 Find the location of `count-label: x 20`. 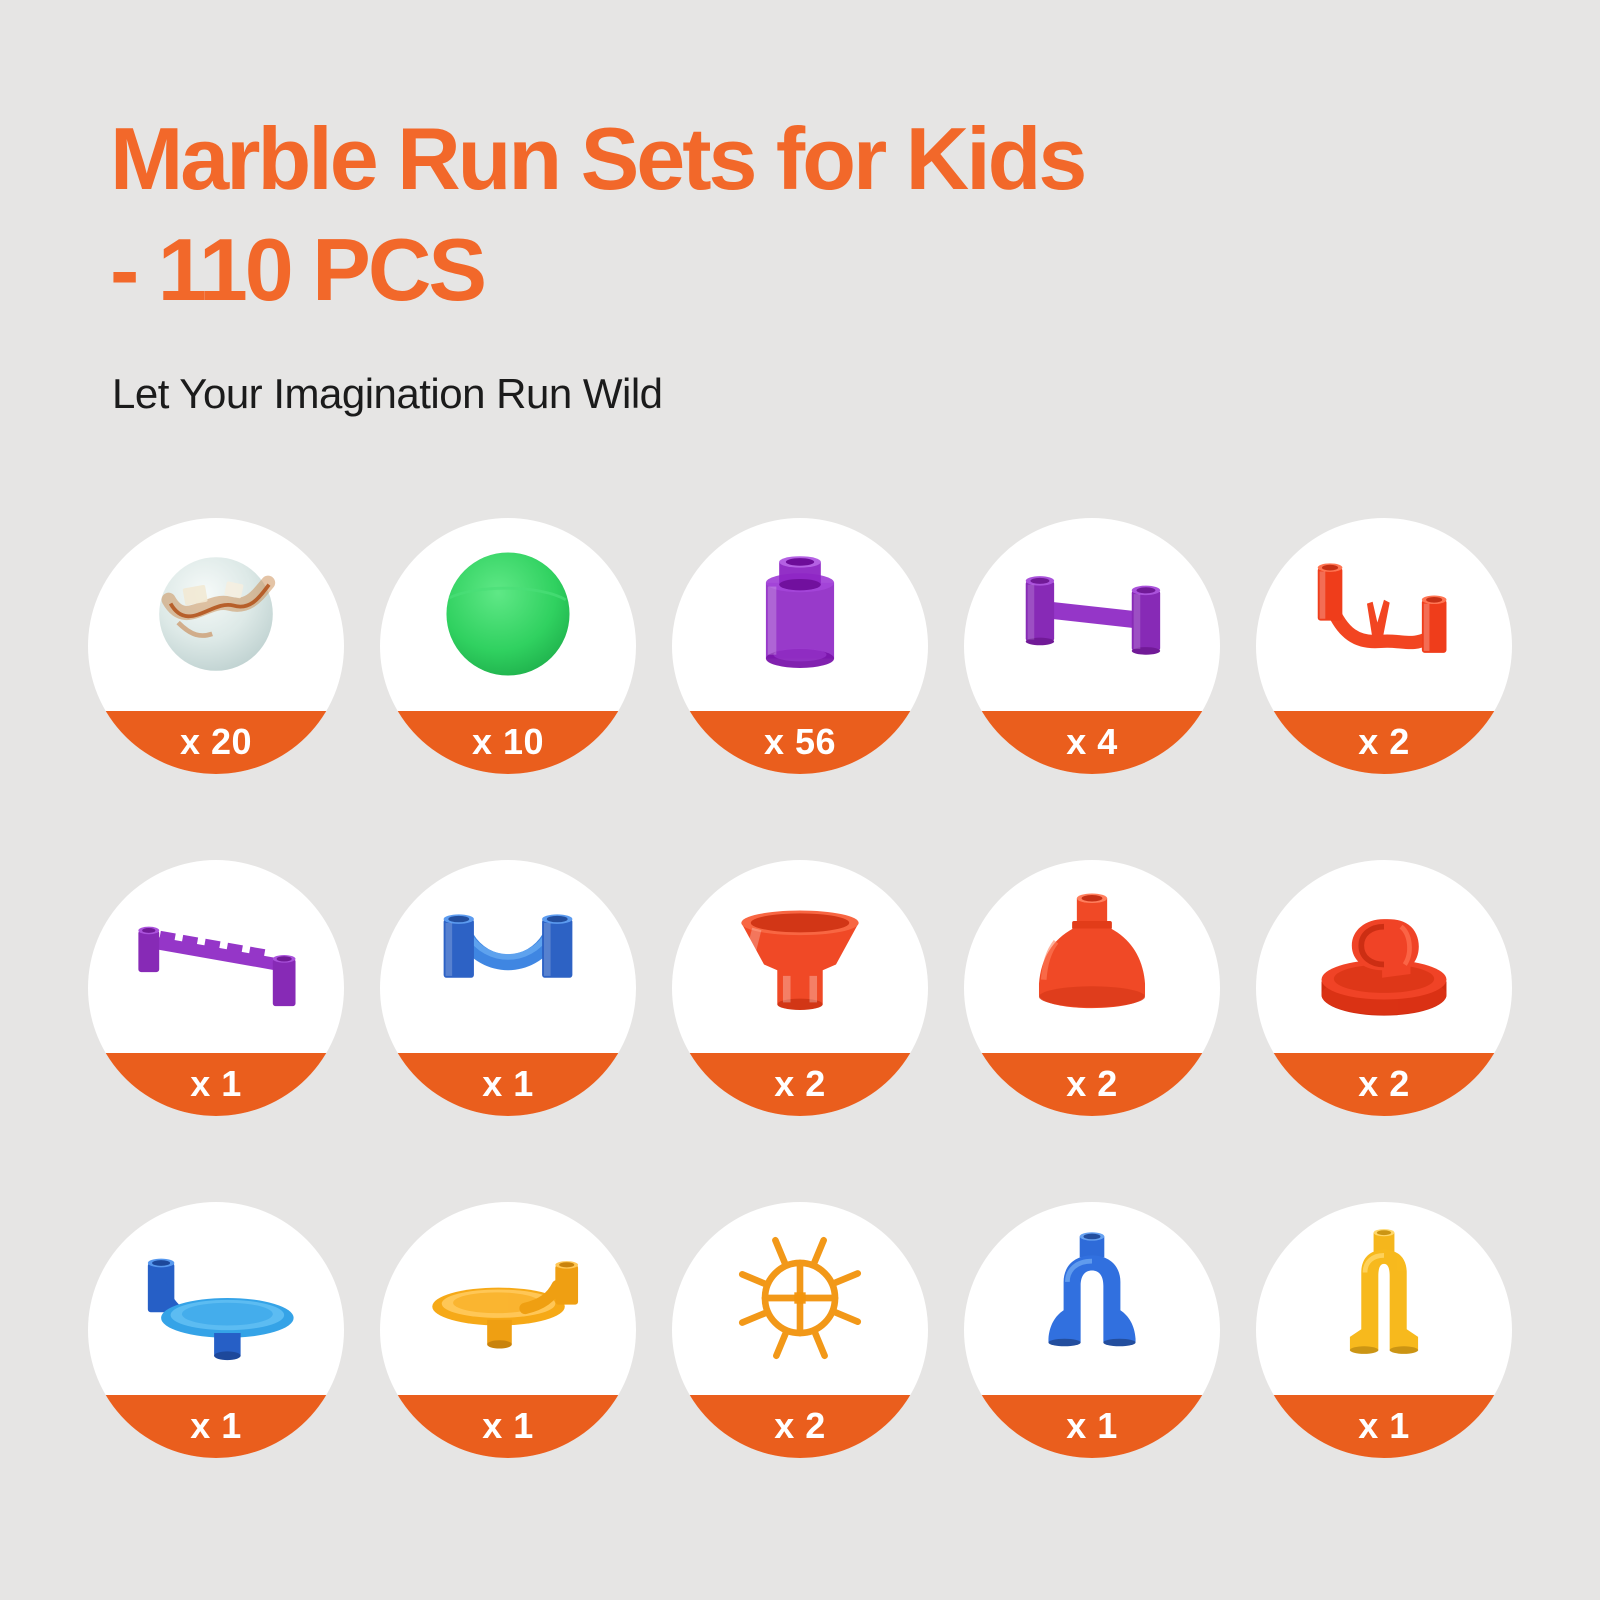

count-label: x 20 is located at coordinates (216, 742).